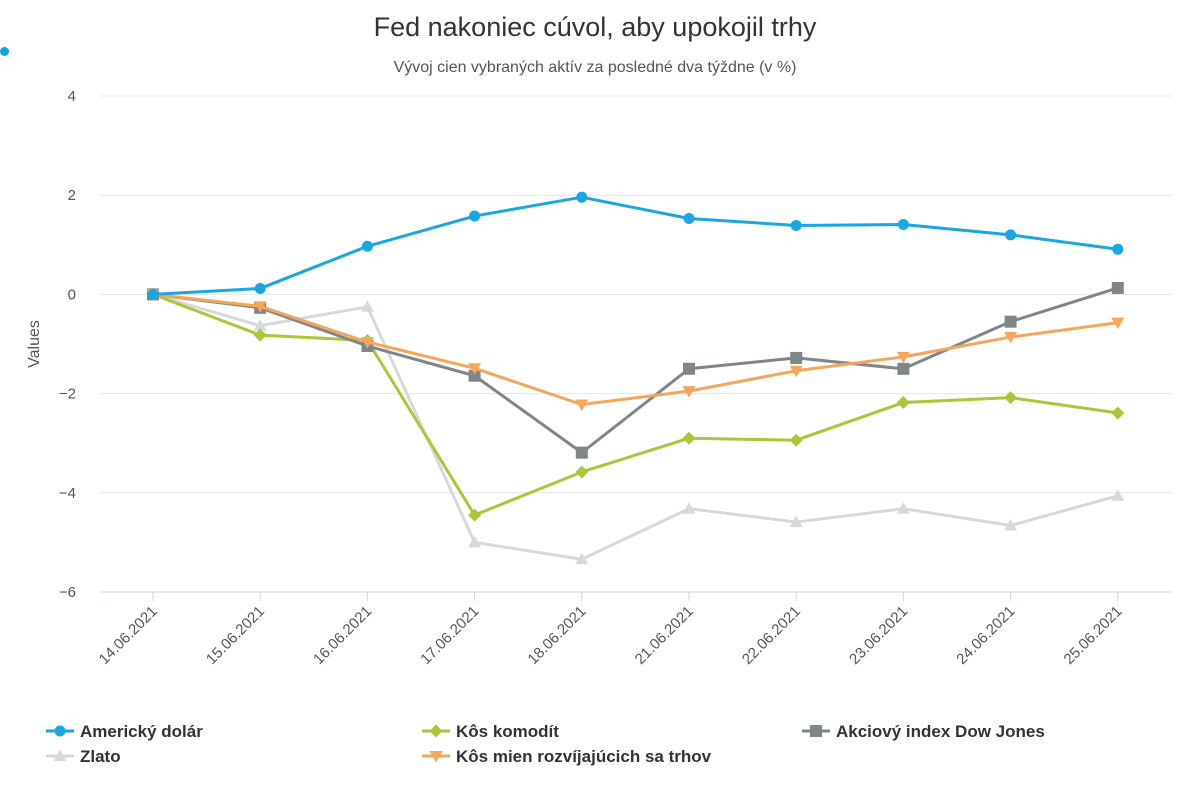  I want to click on x-tick-label: 18.06.2021, so click(557, 635).